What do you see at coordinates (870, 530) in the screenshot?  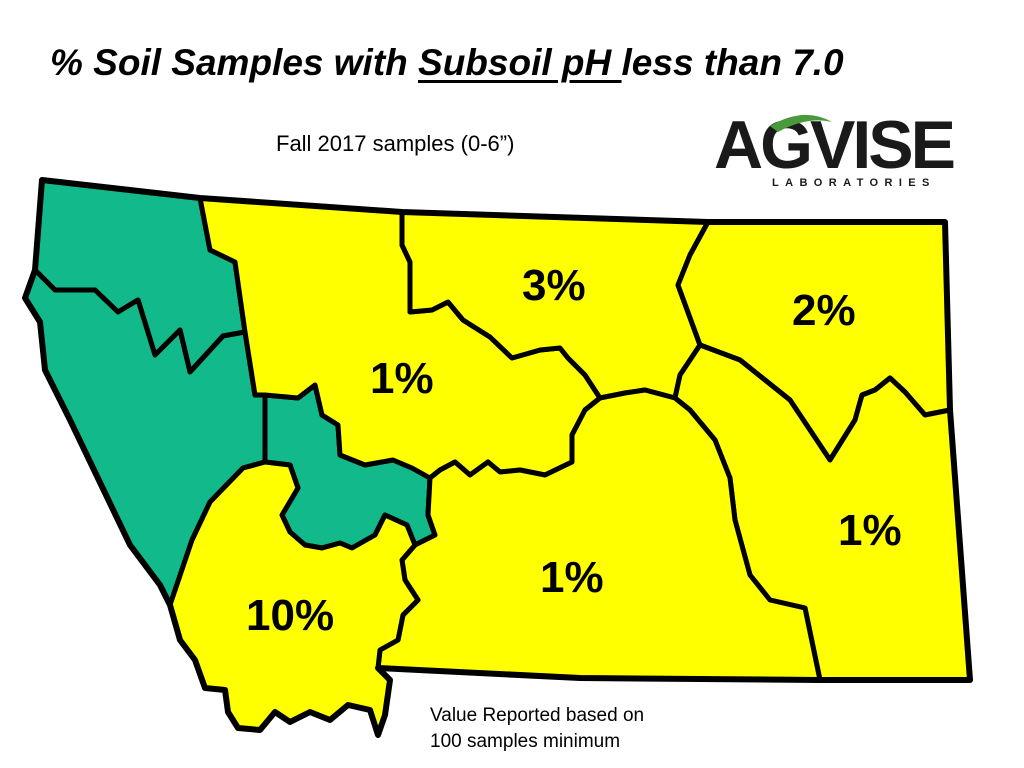 I see `region-label-east: 1%` at bounding box center [870, 530].